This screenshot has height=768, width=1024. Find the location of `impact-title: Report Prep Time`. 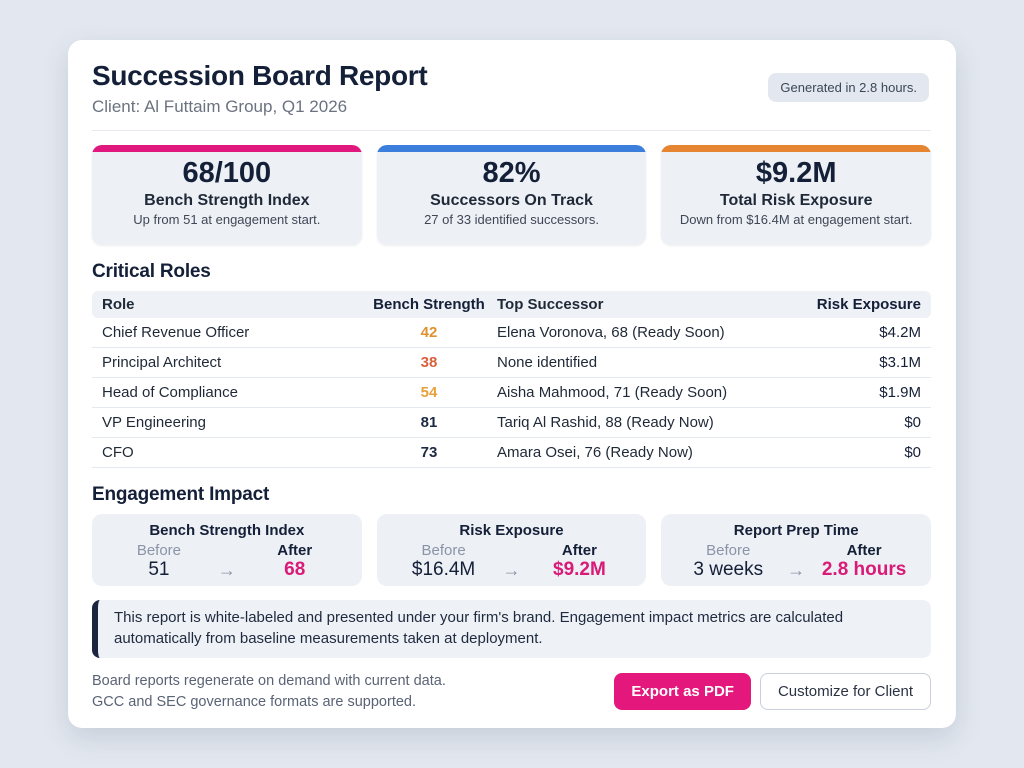

impact-title: Report Prep Time is located at coordinates (796, 531).